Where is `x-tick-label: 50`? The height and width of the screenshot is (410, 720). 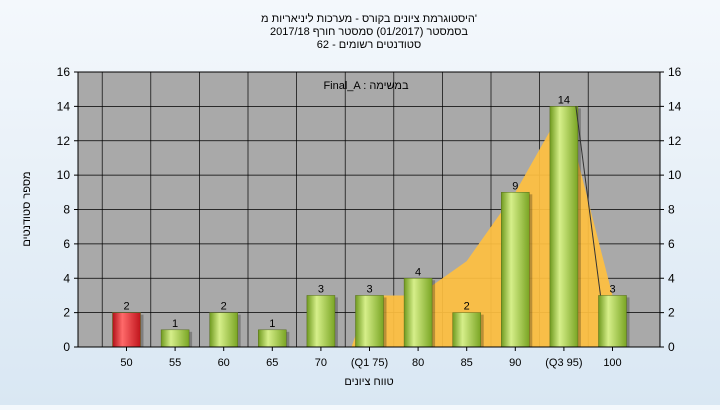
x-tick-label: 50 is located at coordinates (126, 363).